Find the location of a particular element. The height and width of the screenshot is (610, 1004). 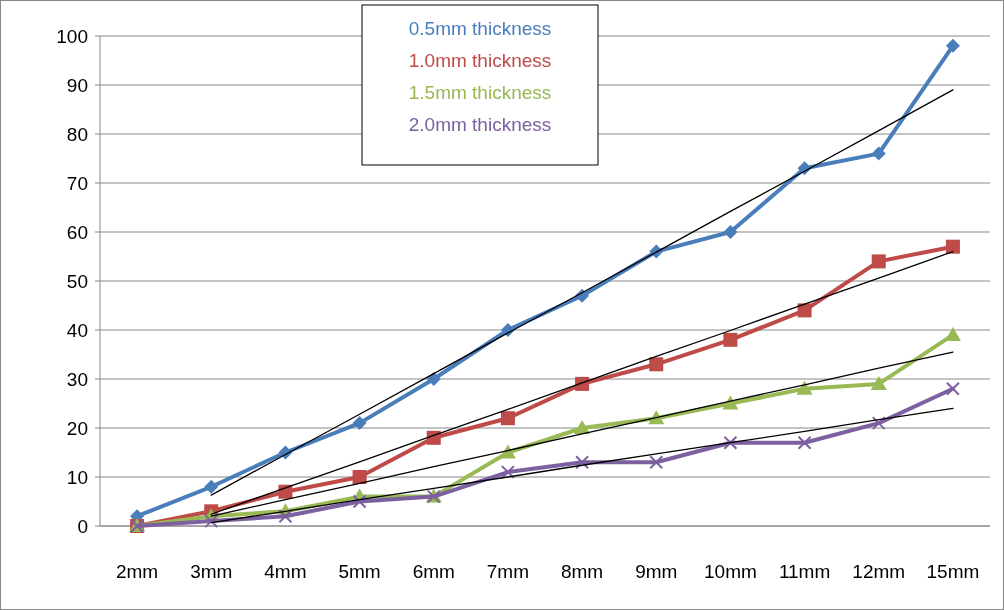

y-tick-label: 0 is located at coordinates (82, 526).